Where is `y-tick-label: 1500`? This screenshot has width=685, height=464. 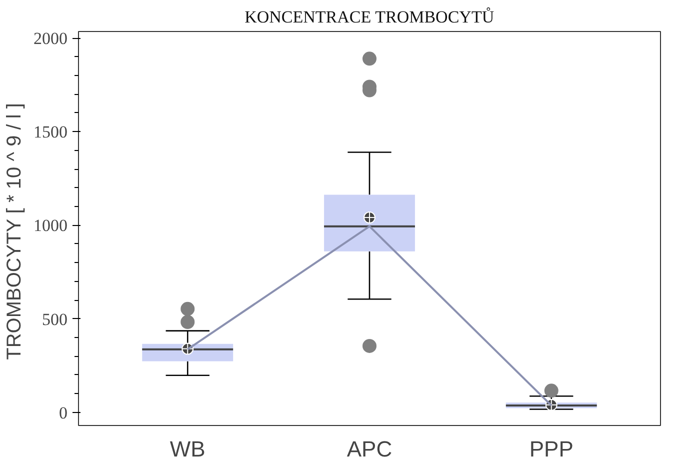 y-tick-label: 1500 is located at coordinates (51, 132).